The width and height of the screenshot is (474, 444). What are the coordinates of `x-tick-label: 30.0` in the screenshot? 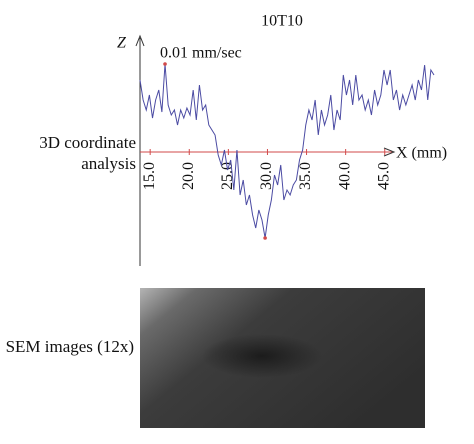 It's located at (266, 176).